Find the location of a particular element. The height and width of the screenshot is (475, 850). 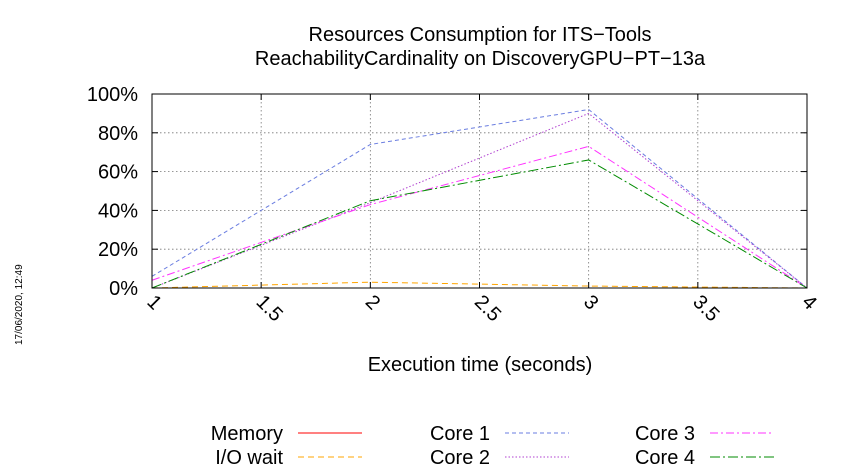

x-tick-label: 2.5 is located at coordinates (487, 308).